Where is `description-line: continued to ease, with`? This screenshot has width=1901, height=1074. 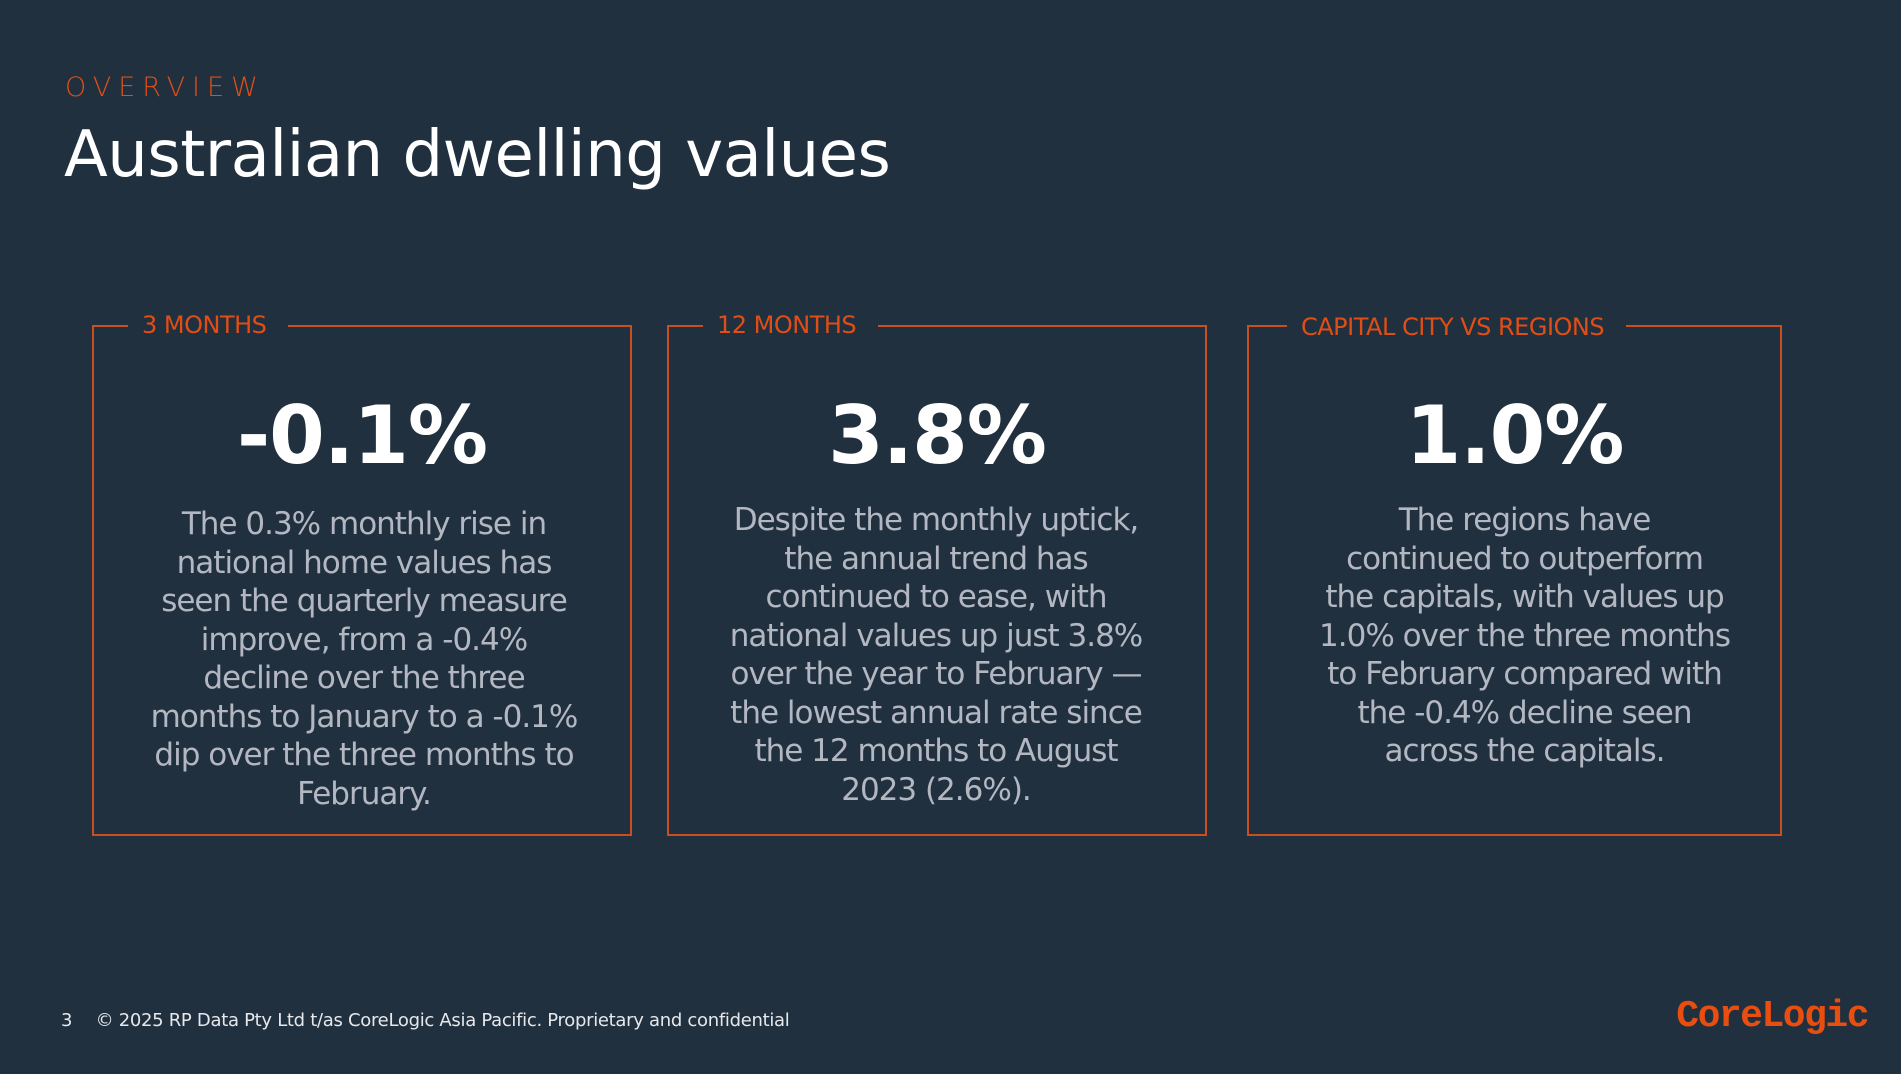 description-line: continued to ease, with is located at coordinates (936, 597).